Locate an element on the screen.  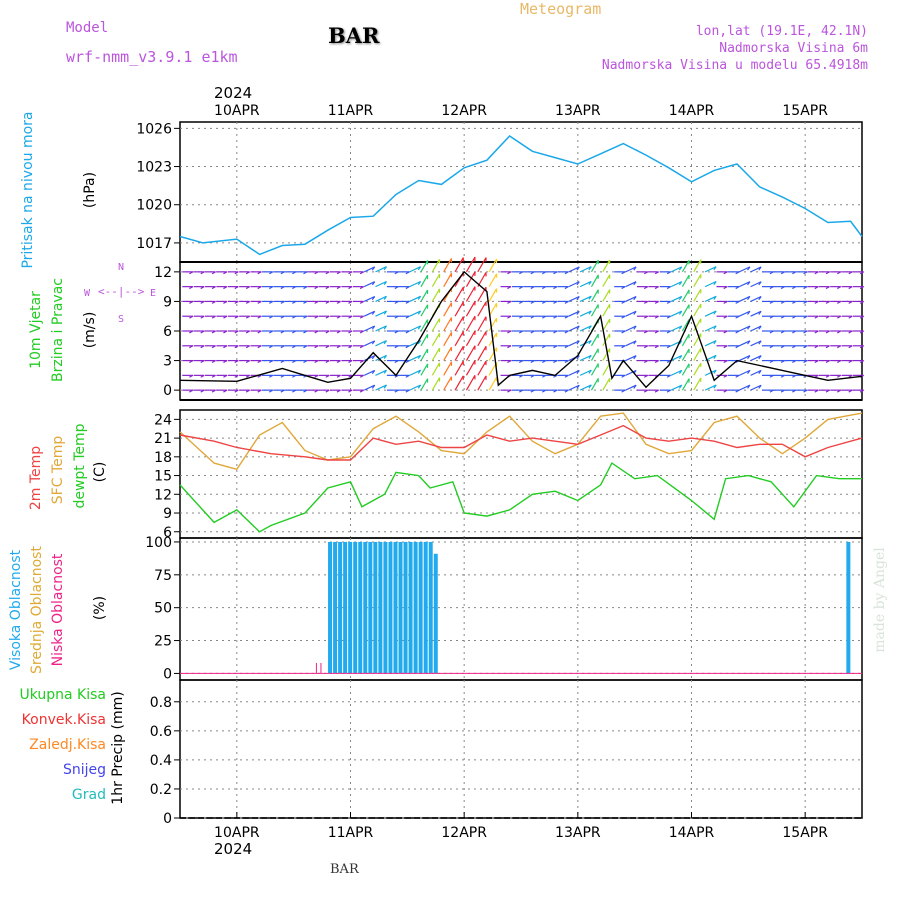
top-date-label: 14APR is located at coordinates (692, 111).